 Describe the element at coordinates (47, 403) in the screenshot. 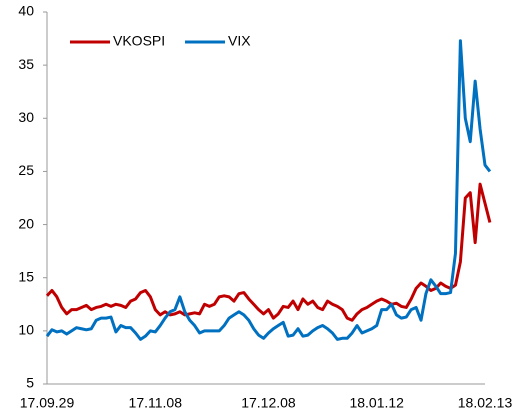

I see `x-tick-label: 17.09.29` at that location.